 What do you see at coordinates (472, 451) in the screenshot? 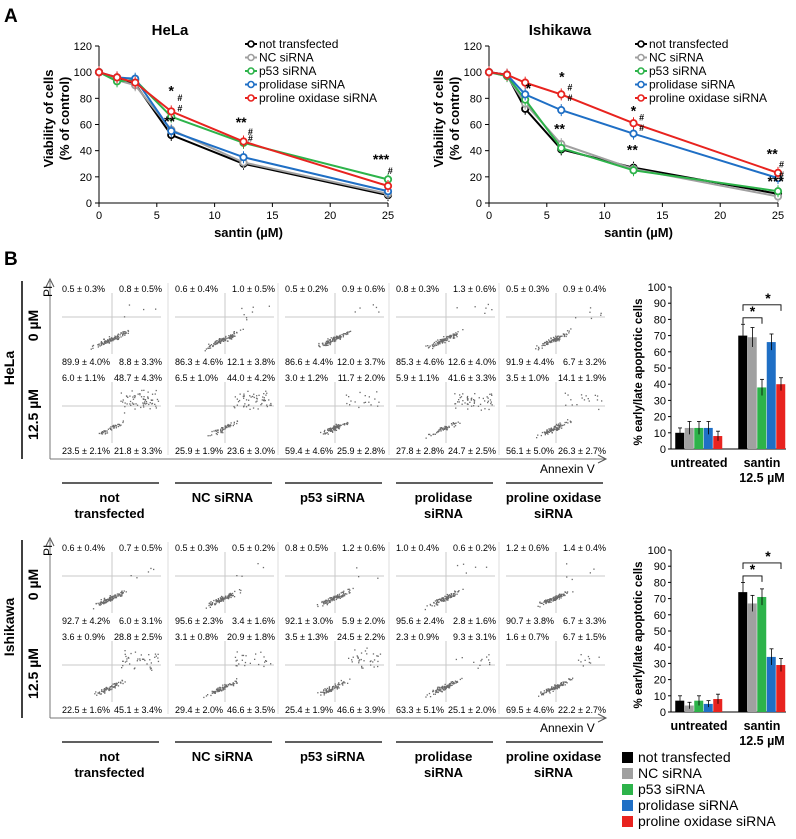
I see `quadrant-lr: 24.7 ± 2.5%` at bounding box center [472, 451].